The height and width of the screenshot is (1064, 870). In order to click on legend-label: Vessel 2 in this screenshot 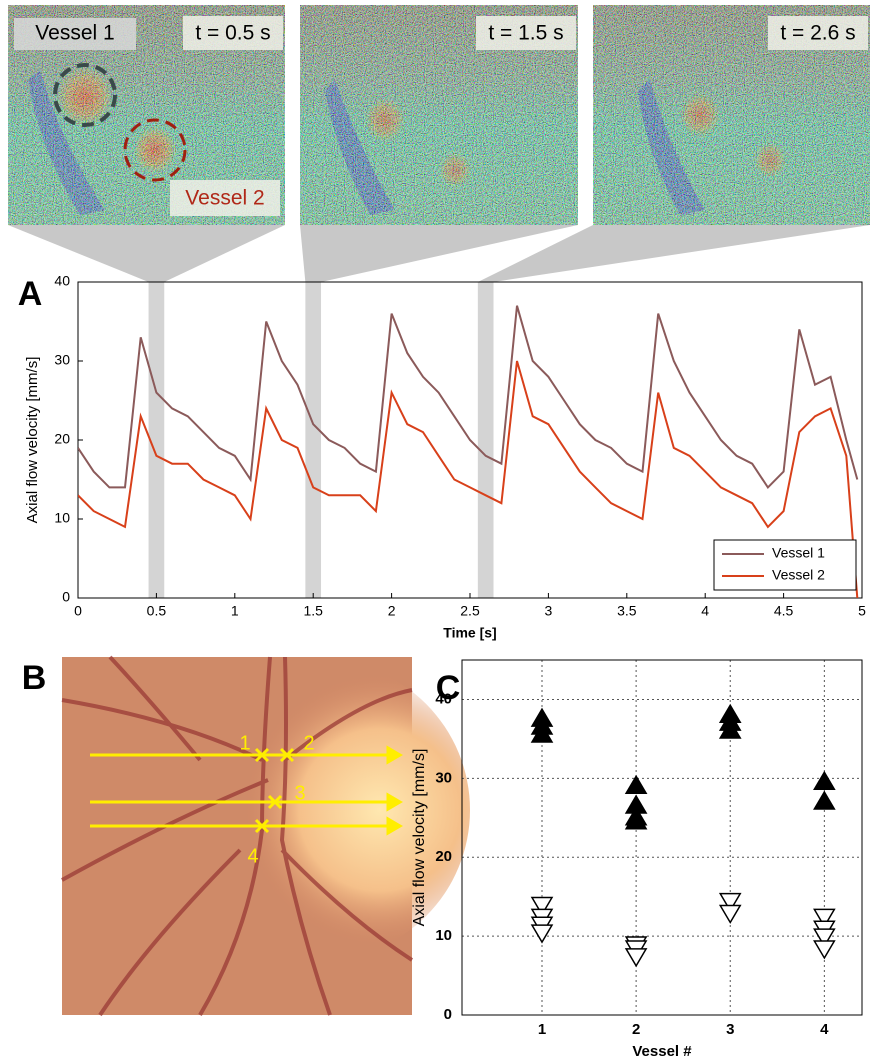, I will do `click(798, 575)`.